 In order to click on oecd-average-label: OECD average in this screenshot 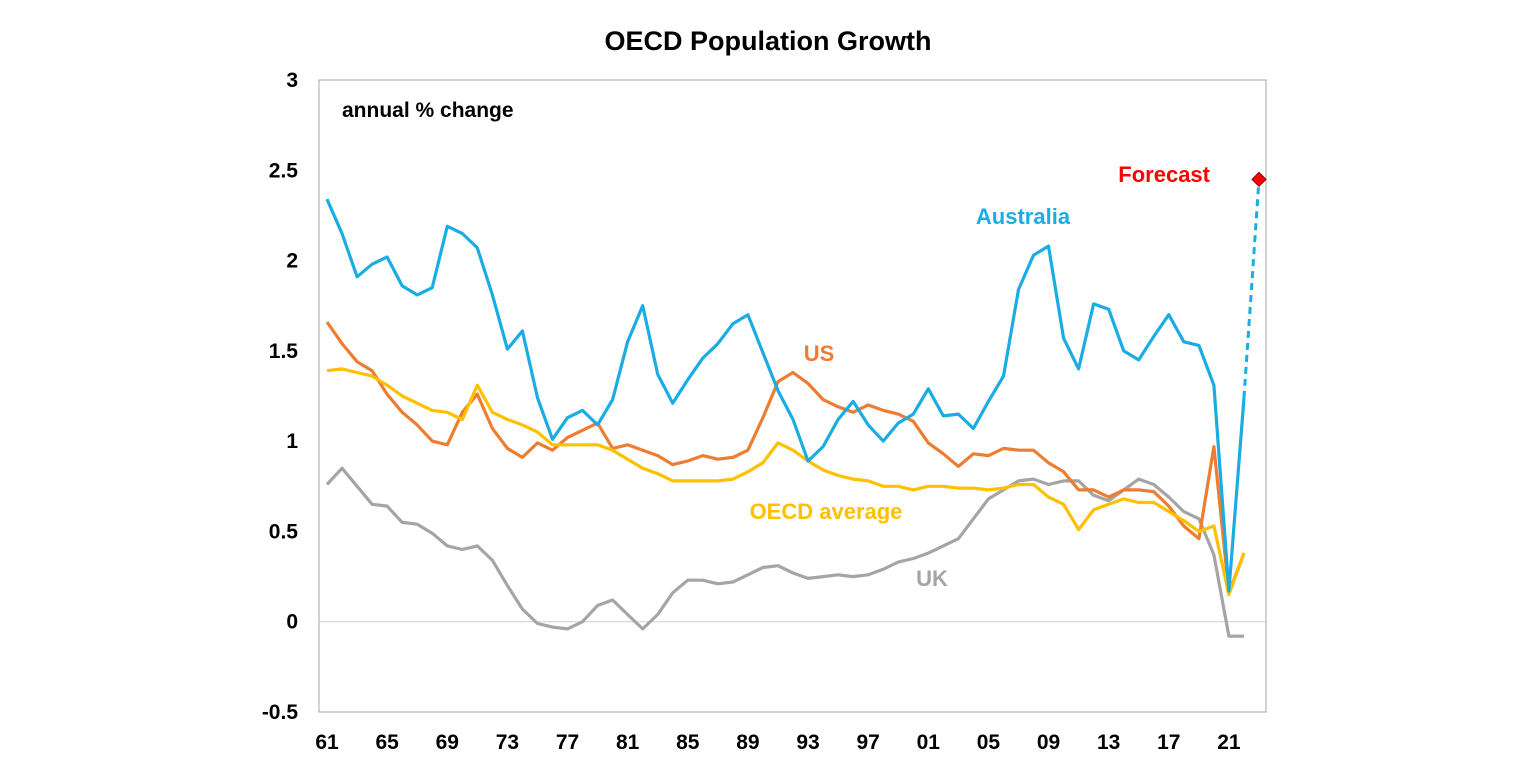, I will do `click(826, 511)`.